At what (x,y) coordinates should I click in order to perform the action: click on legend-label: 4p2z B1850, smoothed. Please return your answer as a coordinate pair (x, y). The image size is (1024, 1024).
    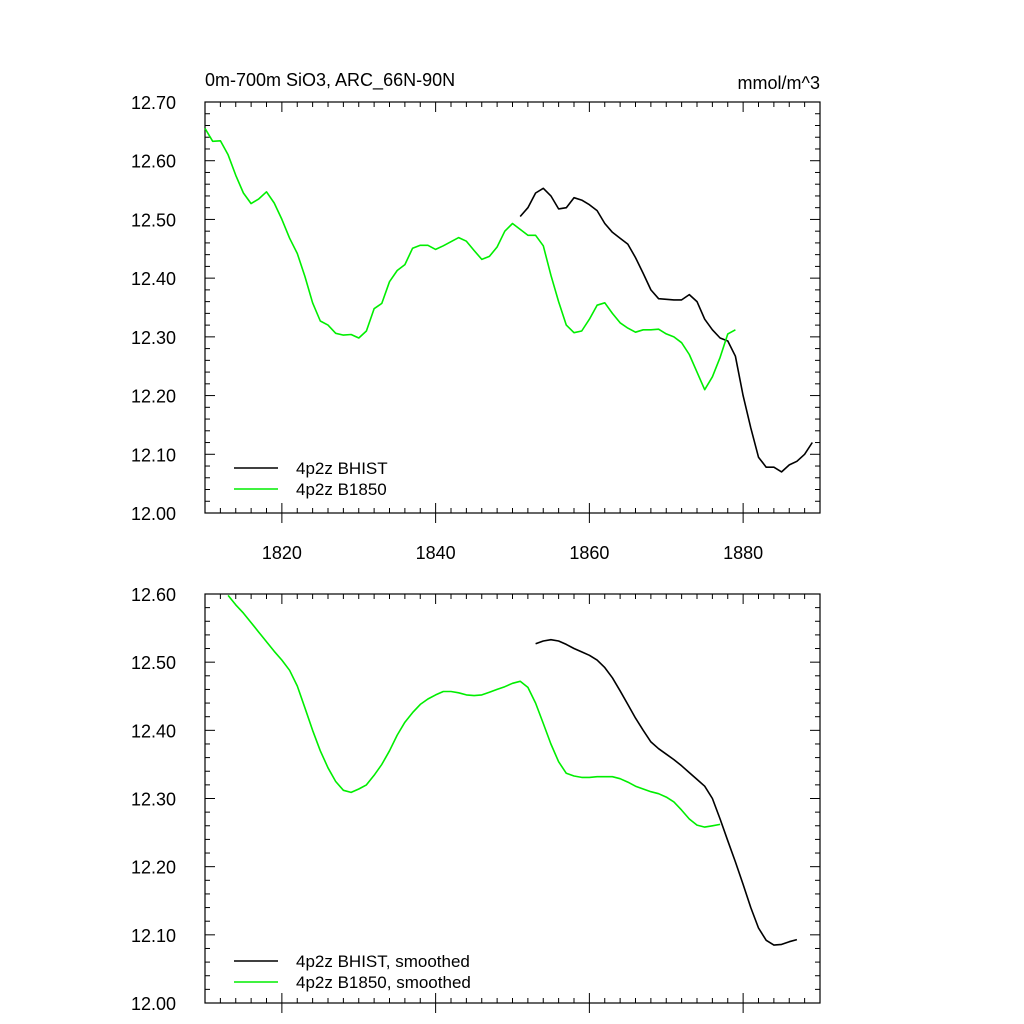
    Looking at the image, I should click on (383, 982).